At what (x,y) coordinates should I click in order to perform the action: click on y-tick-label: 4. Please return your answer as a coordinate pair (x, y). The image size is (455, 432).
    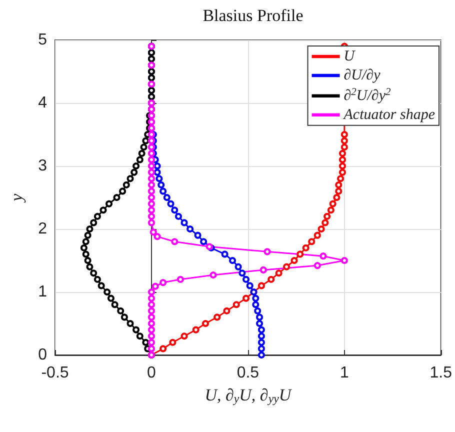
    Looking at the image, I should click on (43, 103).